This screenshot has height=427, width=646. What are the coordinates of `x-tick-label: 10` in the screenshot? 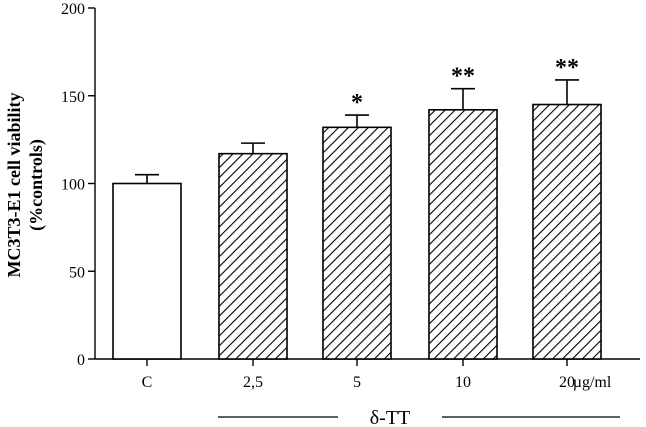 It's located at (463, 382).